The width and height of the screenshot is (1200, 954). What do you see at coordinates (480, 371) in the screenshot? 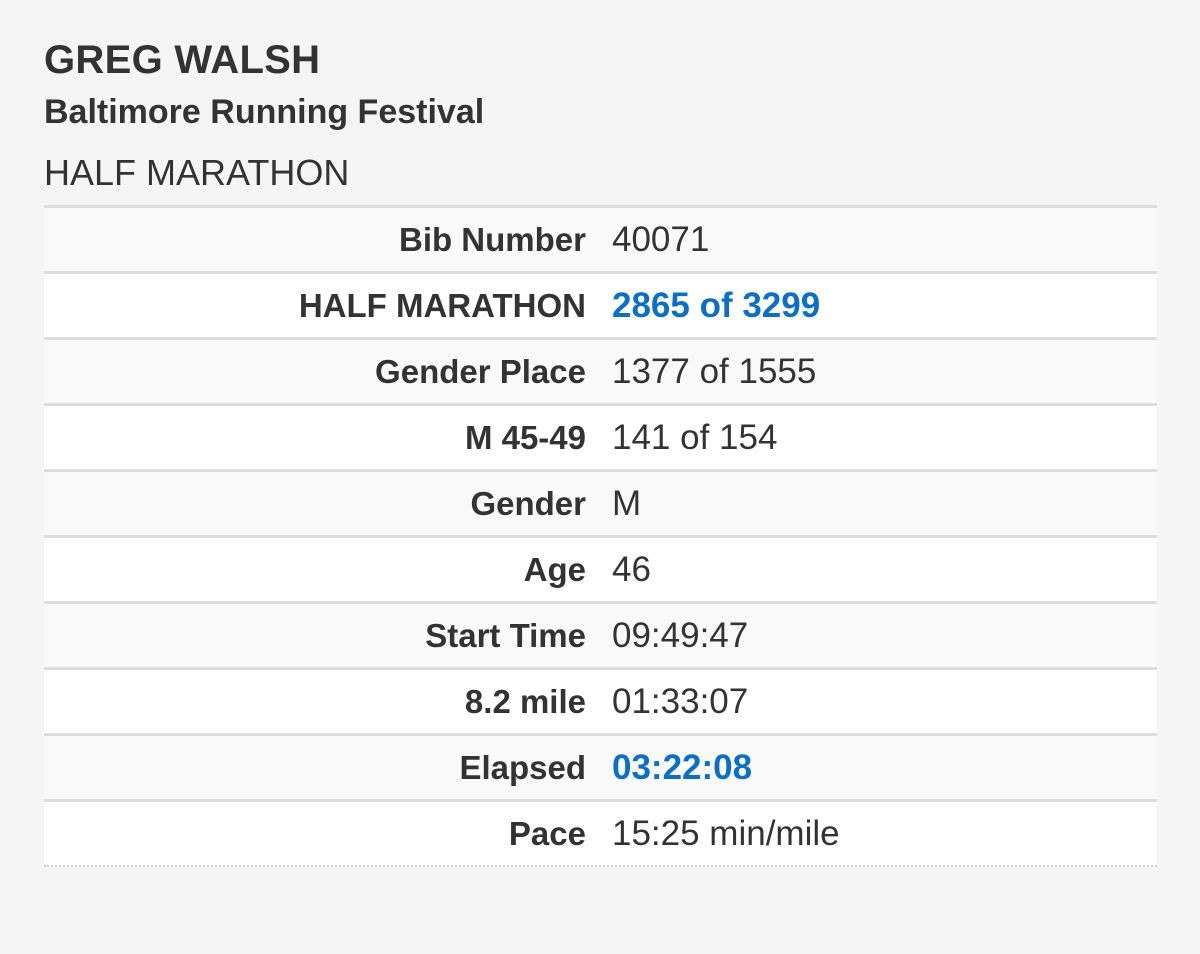
I see `result-label: Gender Place` at bounding box center [480, 371].